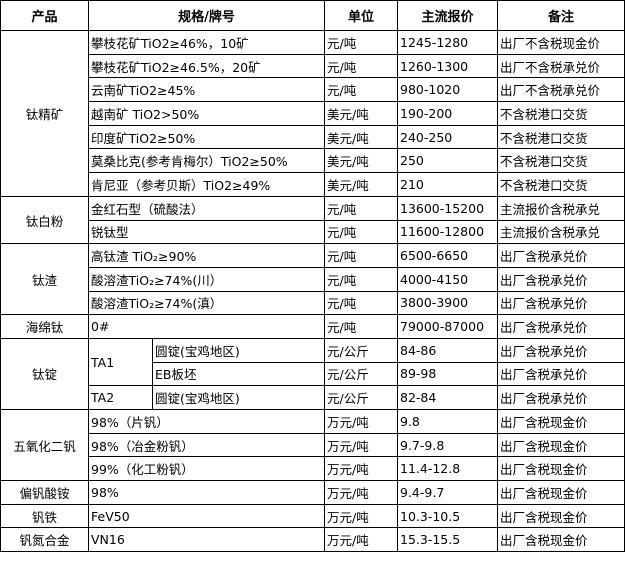 The width and height of the screenshot is (625, 576). I want to click on price-cell: 190-200, so click(447, 113).